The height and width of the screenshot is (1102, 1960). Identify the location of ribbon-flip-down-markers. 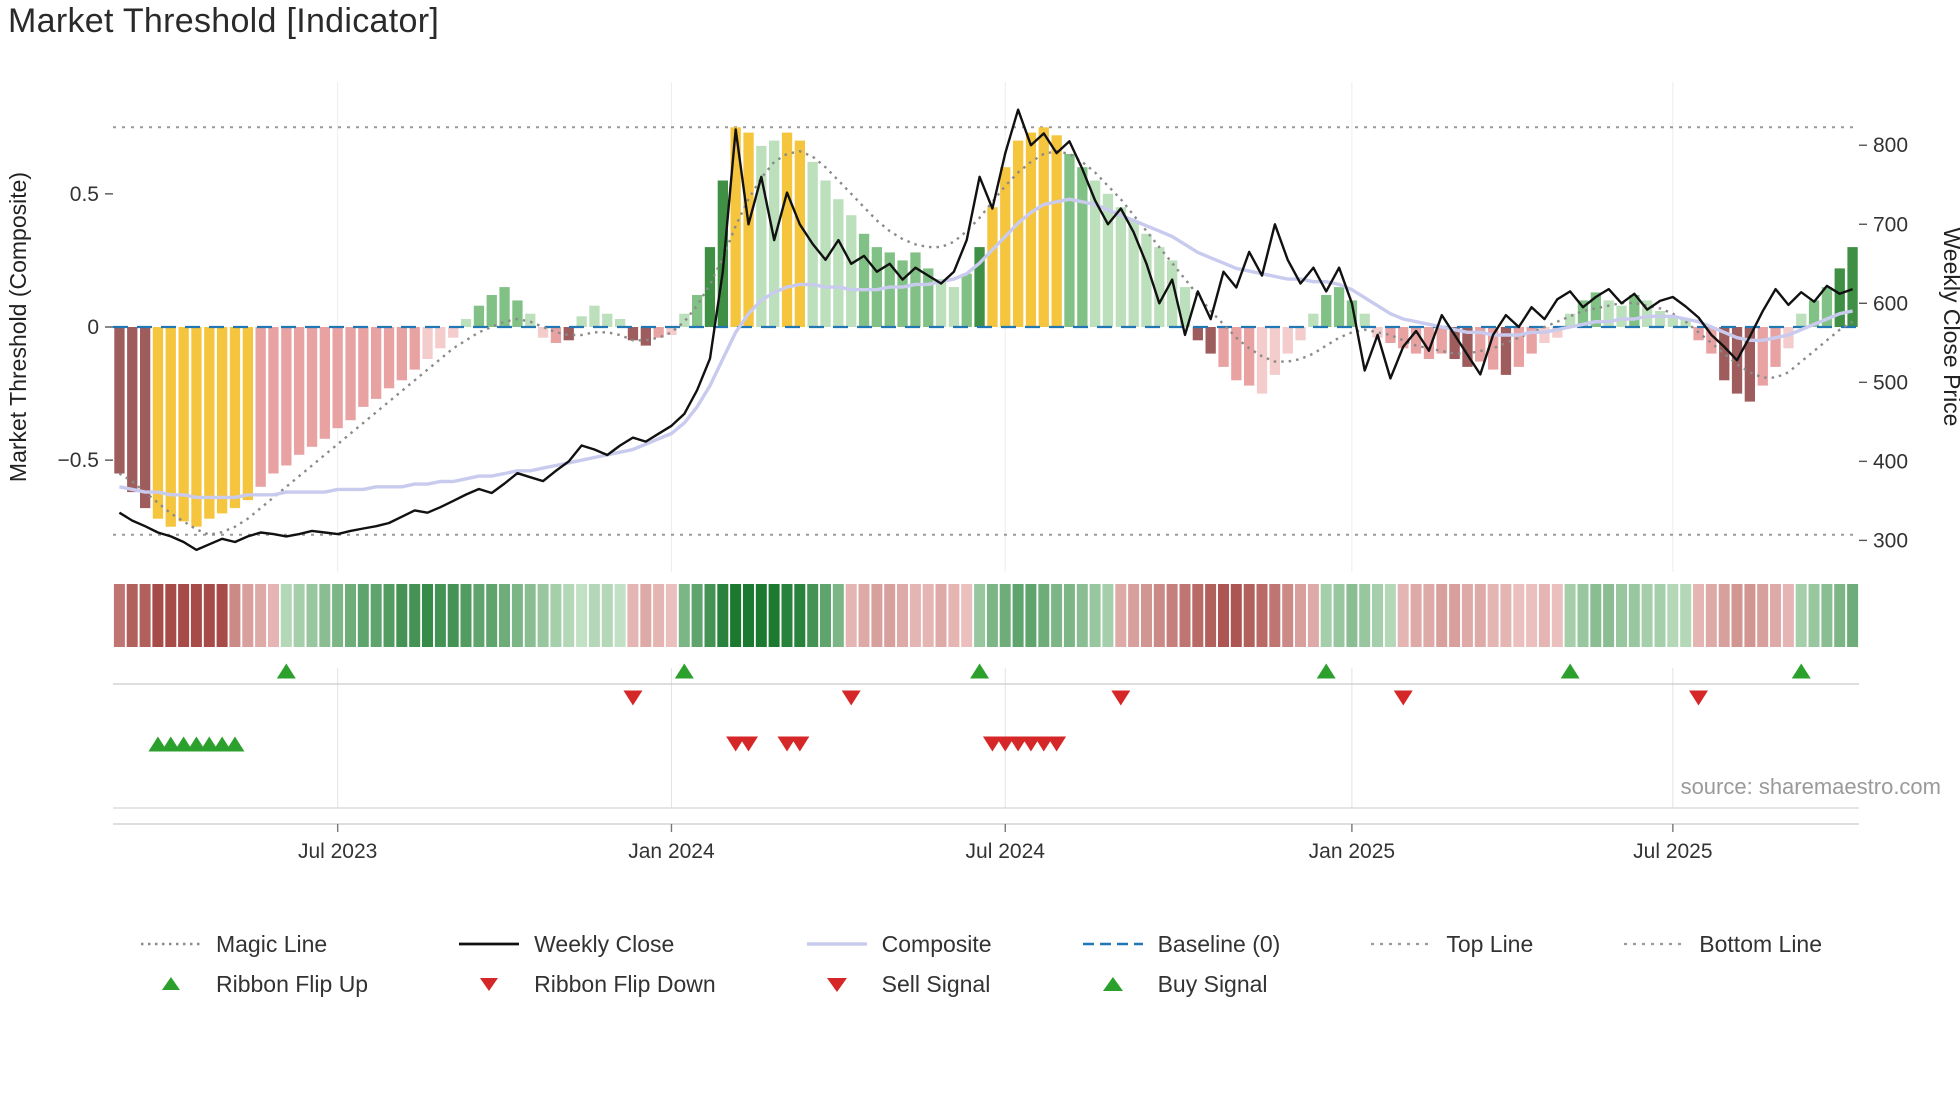
(1166, 698).